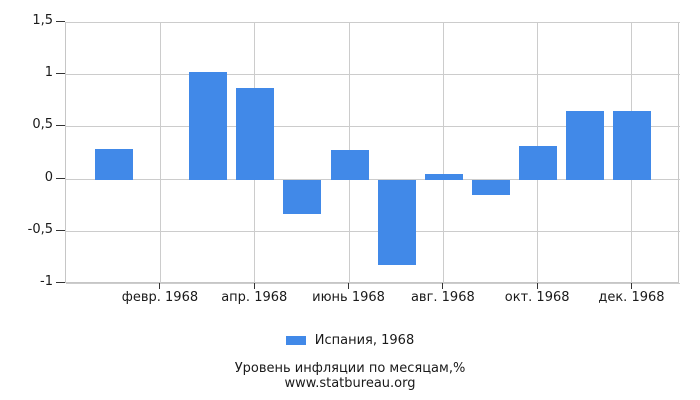  I want to click on bar-авг, so click(443, 177).